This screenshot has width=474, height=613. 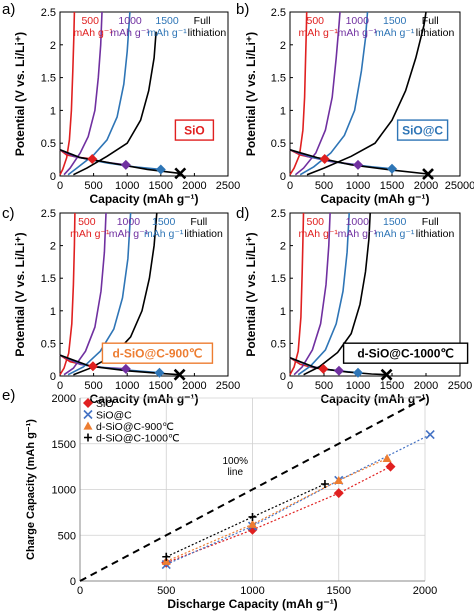 I want to click on legend-label: SiO, so click(x=105, y=404).